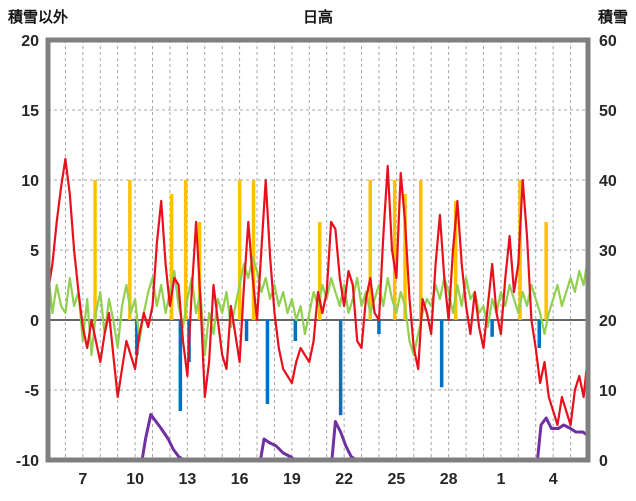 The width and height of the screenshot is (636, 501). Describe the element at coordinates (608, 111) in the screenshot. I see `svg-text: 50` at that location.